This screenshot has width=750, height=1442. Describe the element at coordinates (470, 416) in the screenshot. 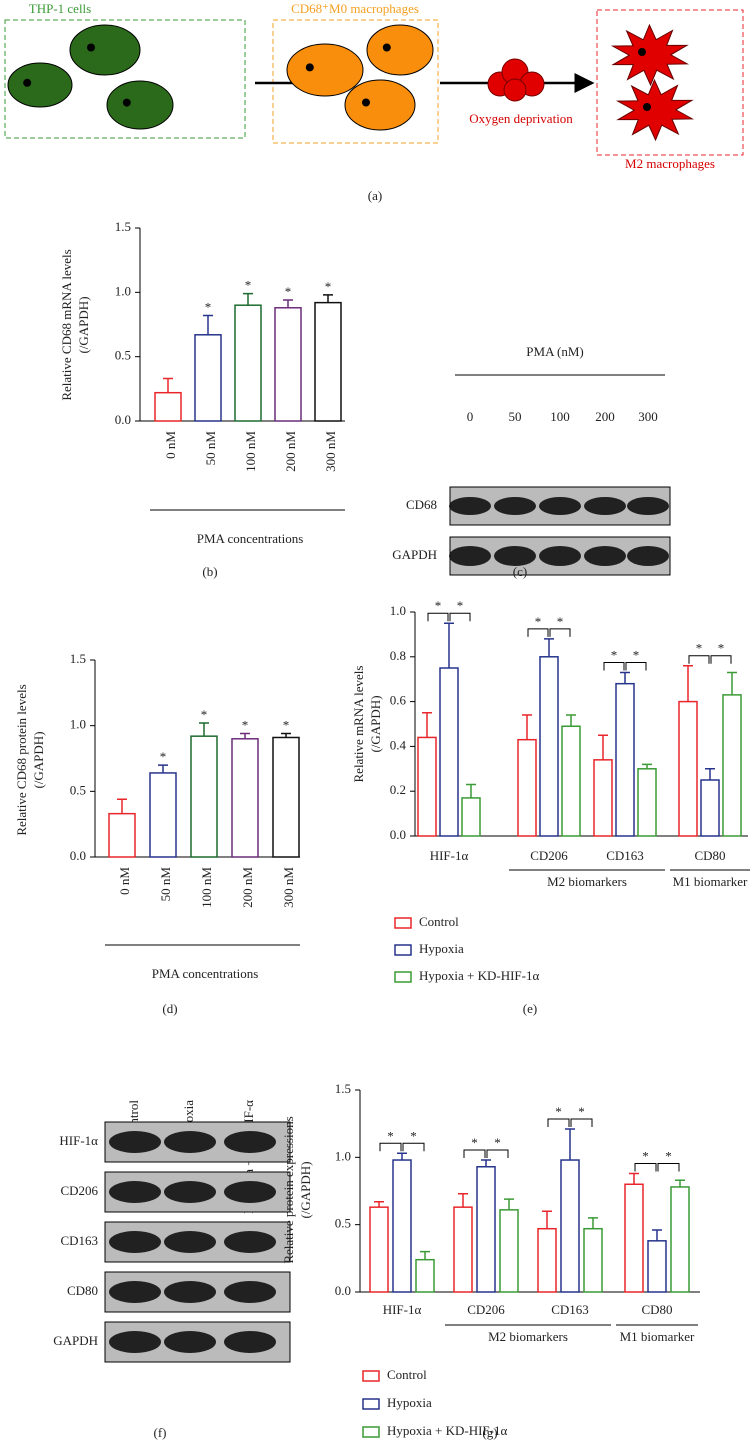

I see `lane-label: 0` at that location.